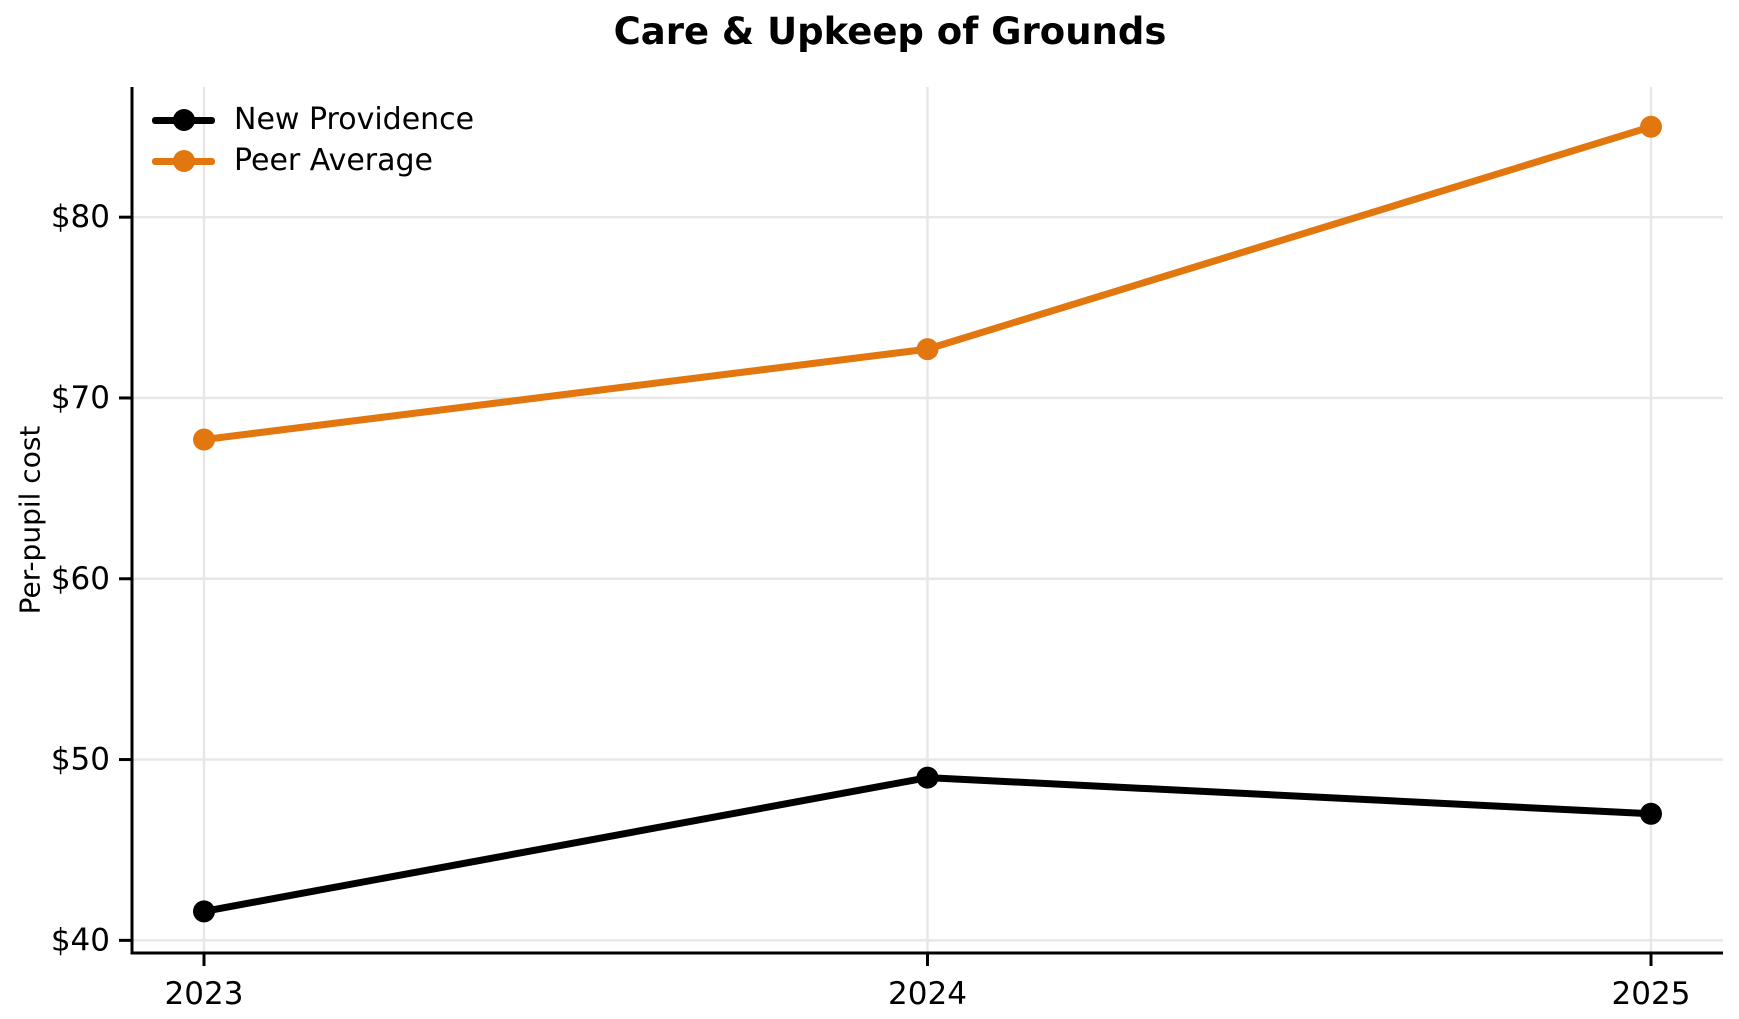  What do you see at coordinates (80, 398) in the screenshot?
I see `y-tick-label: $70` at bounding box center [80, 398].